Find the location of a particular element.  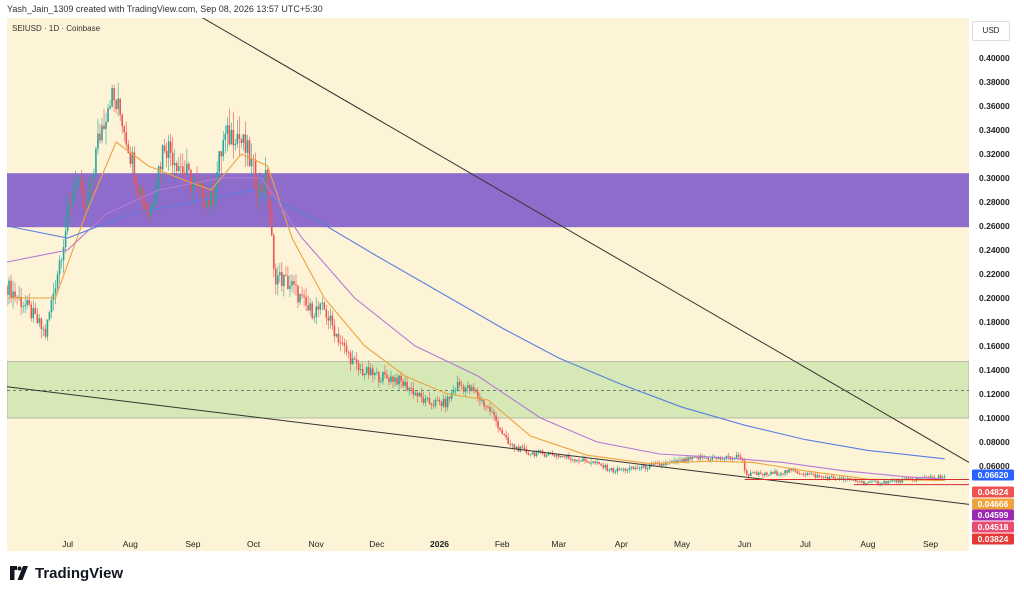

y-tick-label: 0.22000 is located at coordinates (994, 274).